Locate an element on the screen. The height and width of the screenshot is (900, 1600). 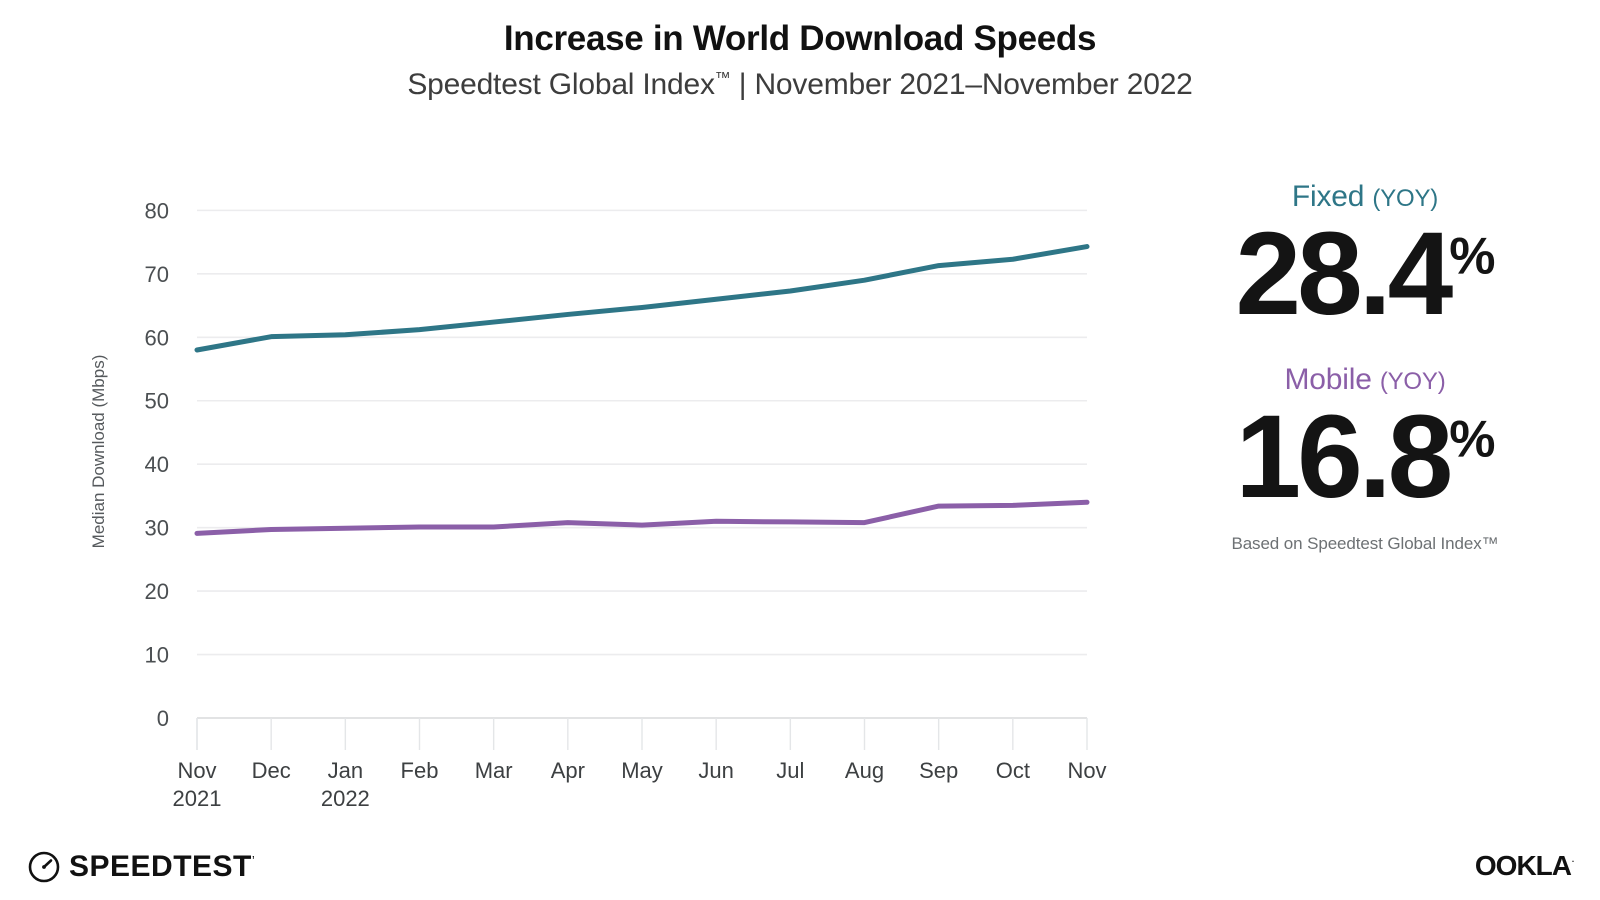
ookla-trademark: · is located at coordinates (1573, 860).